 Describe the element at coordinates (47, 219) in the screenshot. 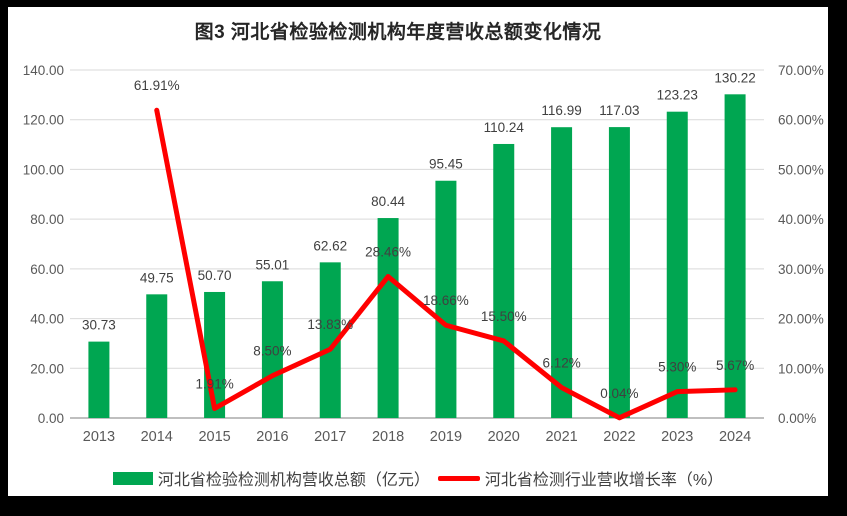

I see `left-axis-tick-label: 80.00` at that location.